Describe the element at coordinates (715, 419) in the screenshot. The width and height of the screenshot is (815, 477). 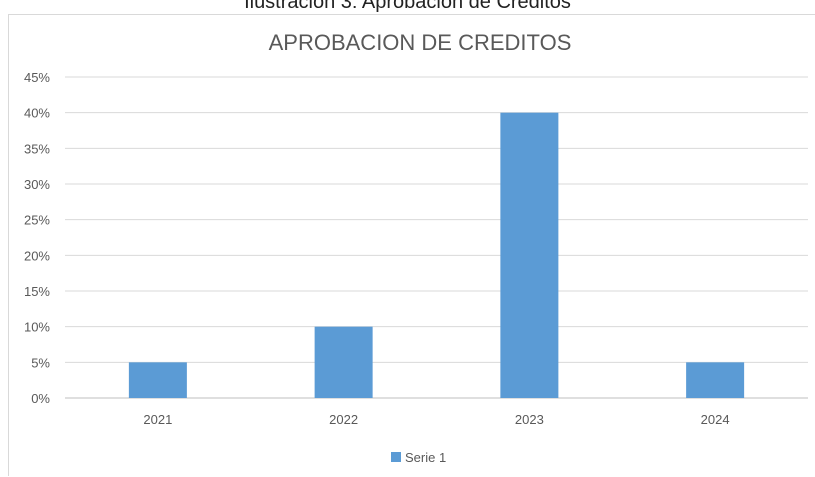
I see `x-tick-label: 2024` at that location.